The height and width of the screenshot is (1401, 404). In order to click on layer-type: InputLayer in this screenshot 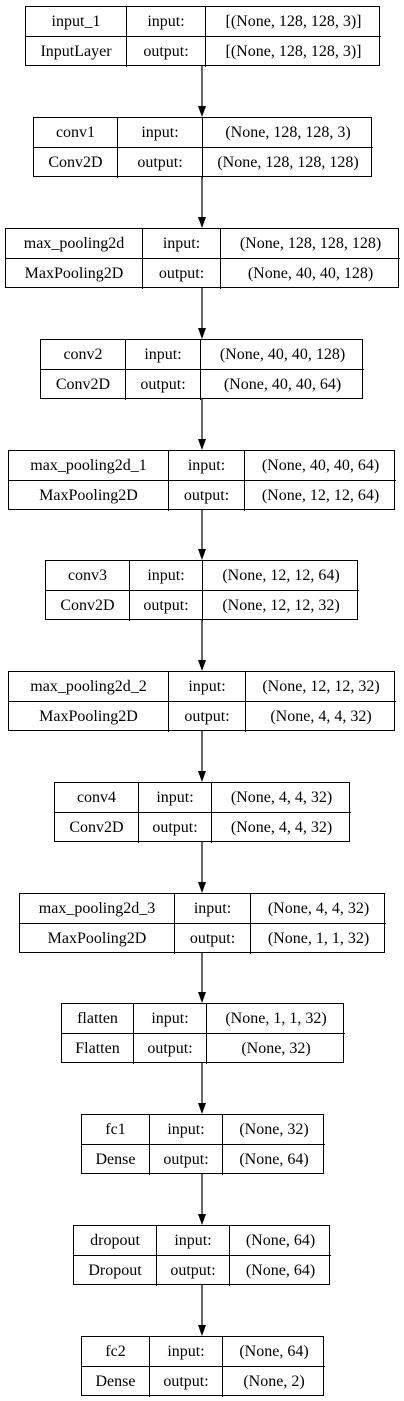, I will do `click(76, 52)`.